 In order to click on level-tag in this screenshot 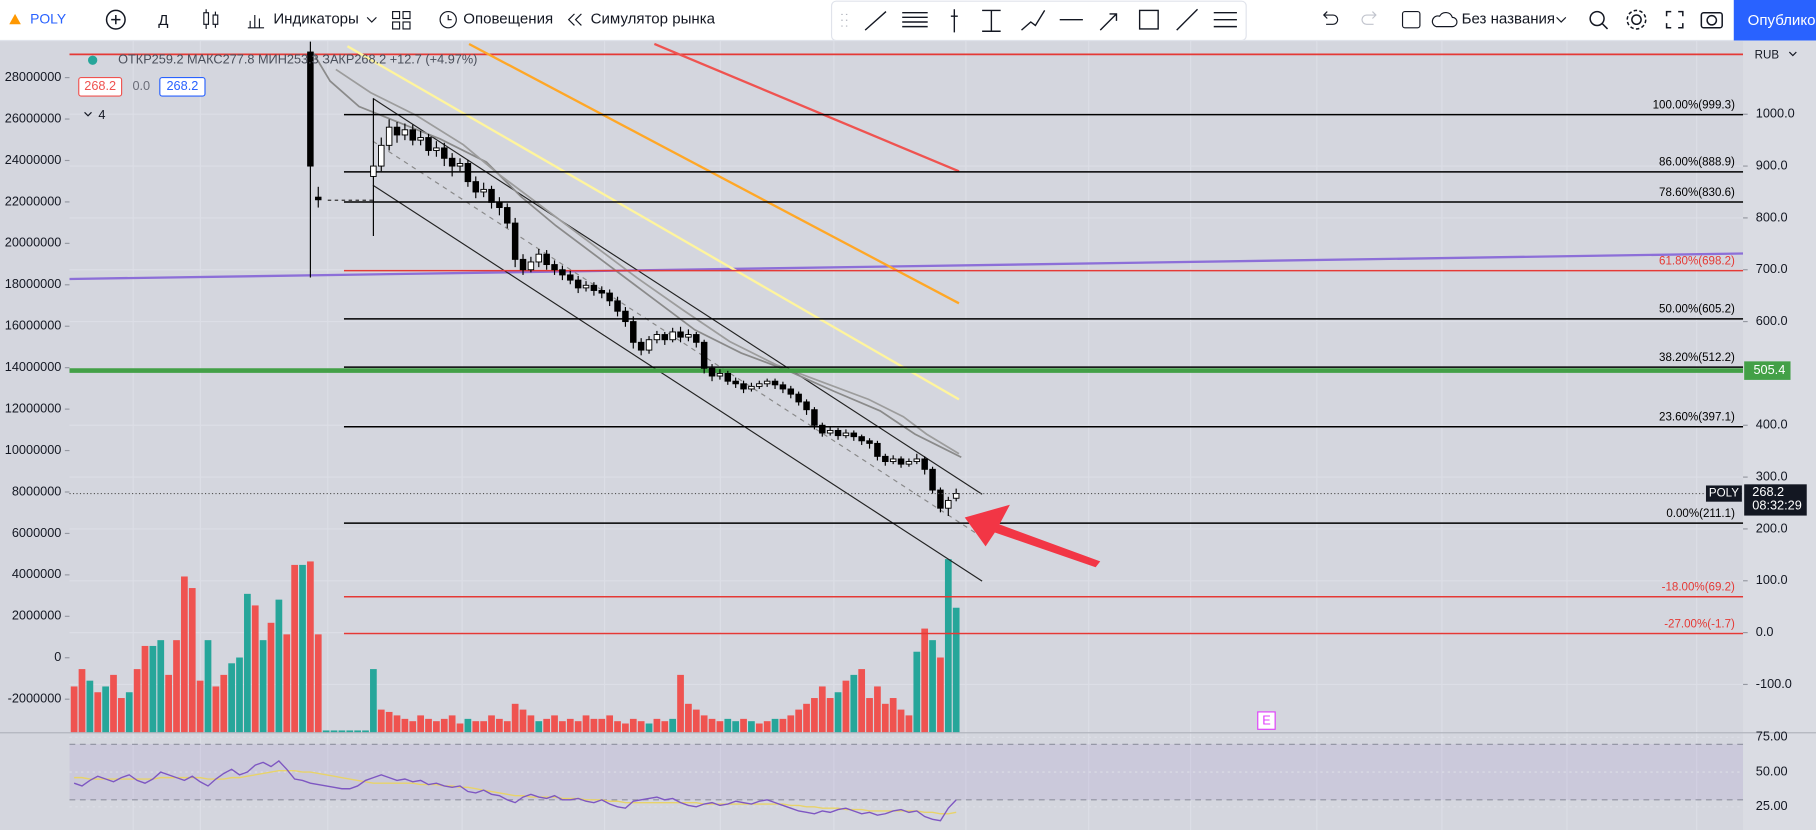, I will do `click(1767, 370)`.